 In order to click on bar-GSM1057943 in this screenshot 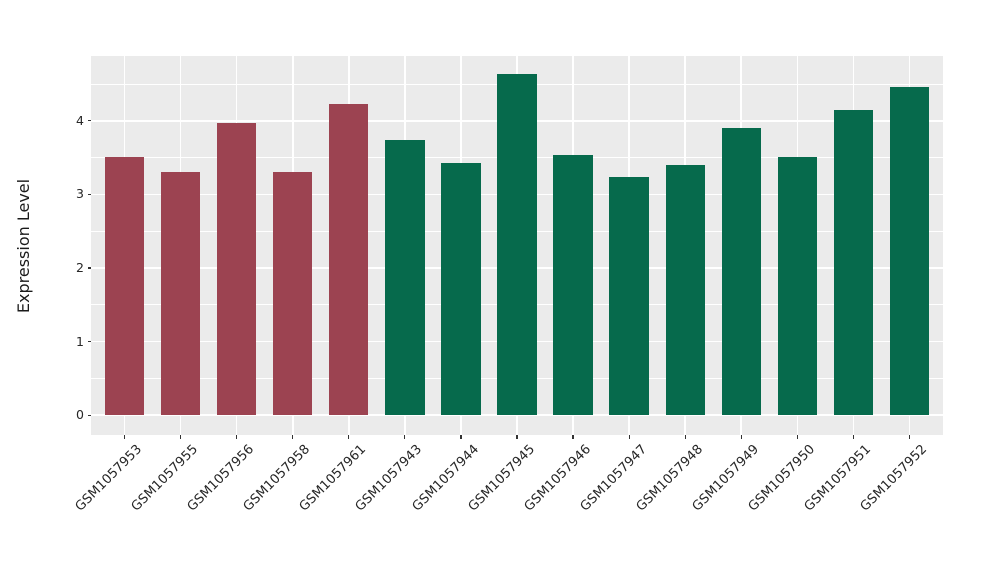, I will do `click(405, 277)`.